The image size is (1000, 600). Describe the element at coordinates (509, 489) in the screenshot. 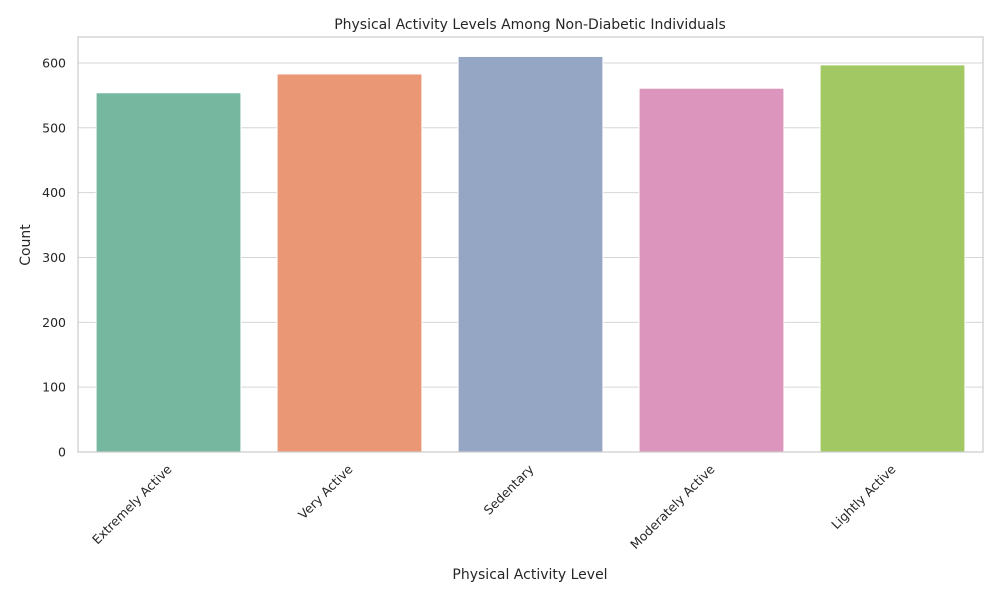

I see `x-tick-label: Sedentary` at that location.